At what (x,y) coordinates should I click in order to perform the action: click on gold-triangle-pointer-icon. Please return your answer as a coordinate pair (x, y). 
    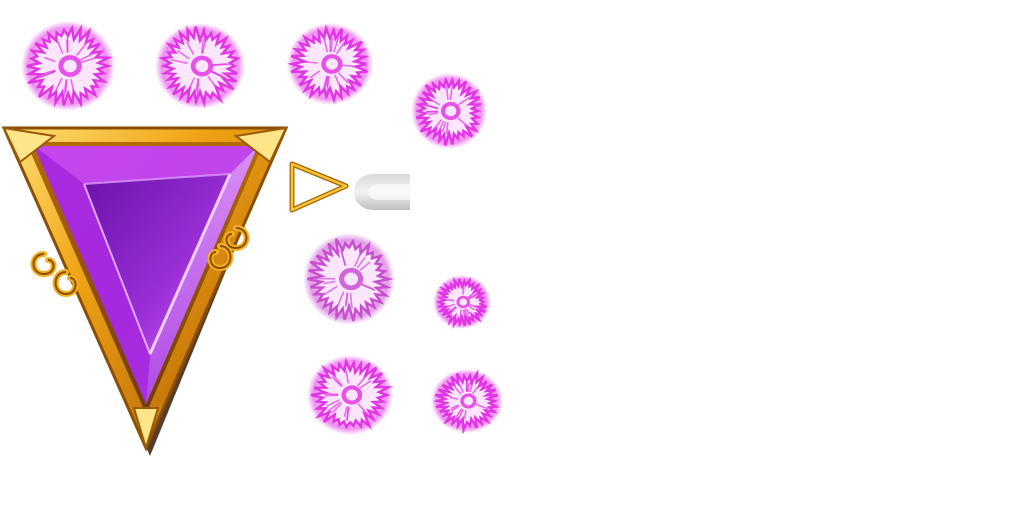
    Looking at the image, I should click on (319, 187).